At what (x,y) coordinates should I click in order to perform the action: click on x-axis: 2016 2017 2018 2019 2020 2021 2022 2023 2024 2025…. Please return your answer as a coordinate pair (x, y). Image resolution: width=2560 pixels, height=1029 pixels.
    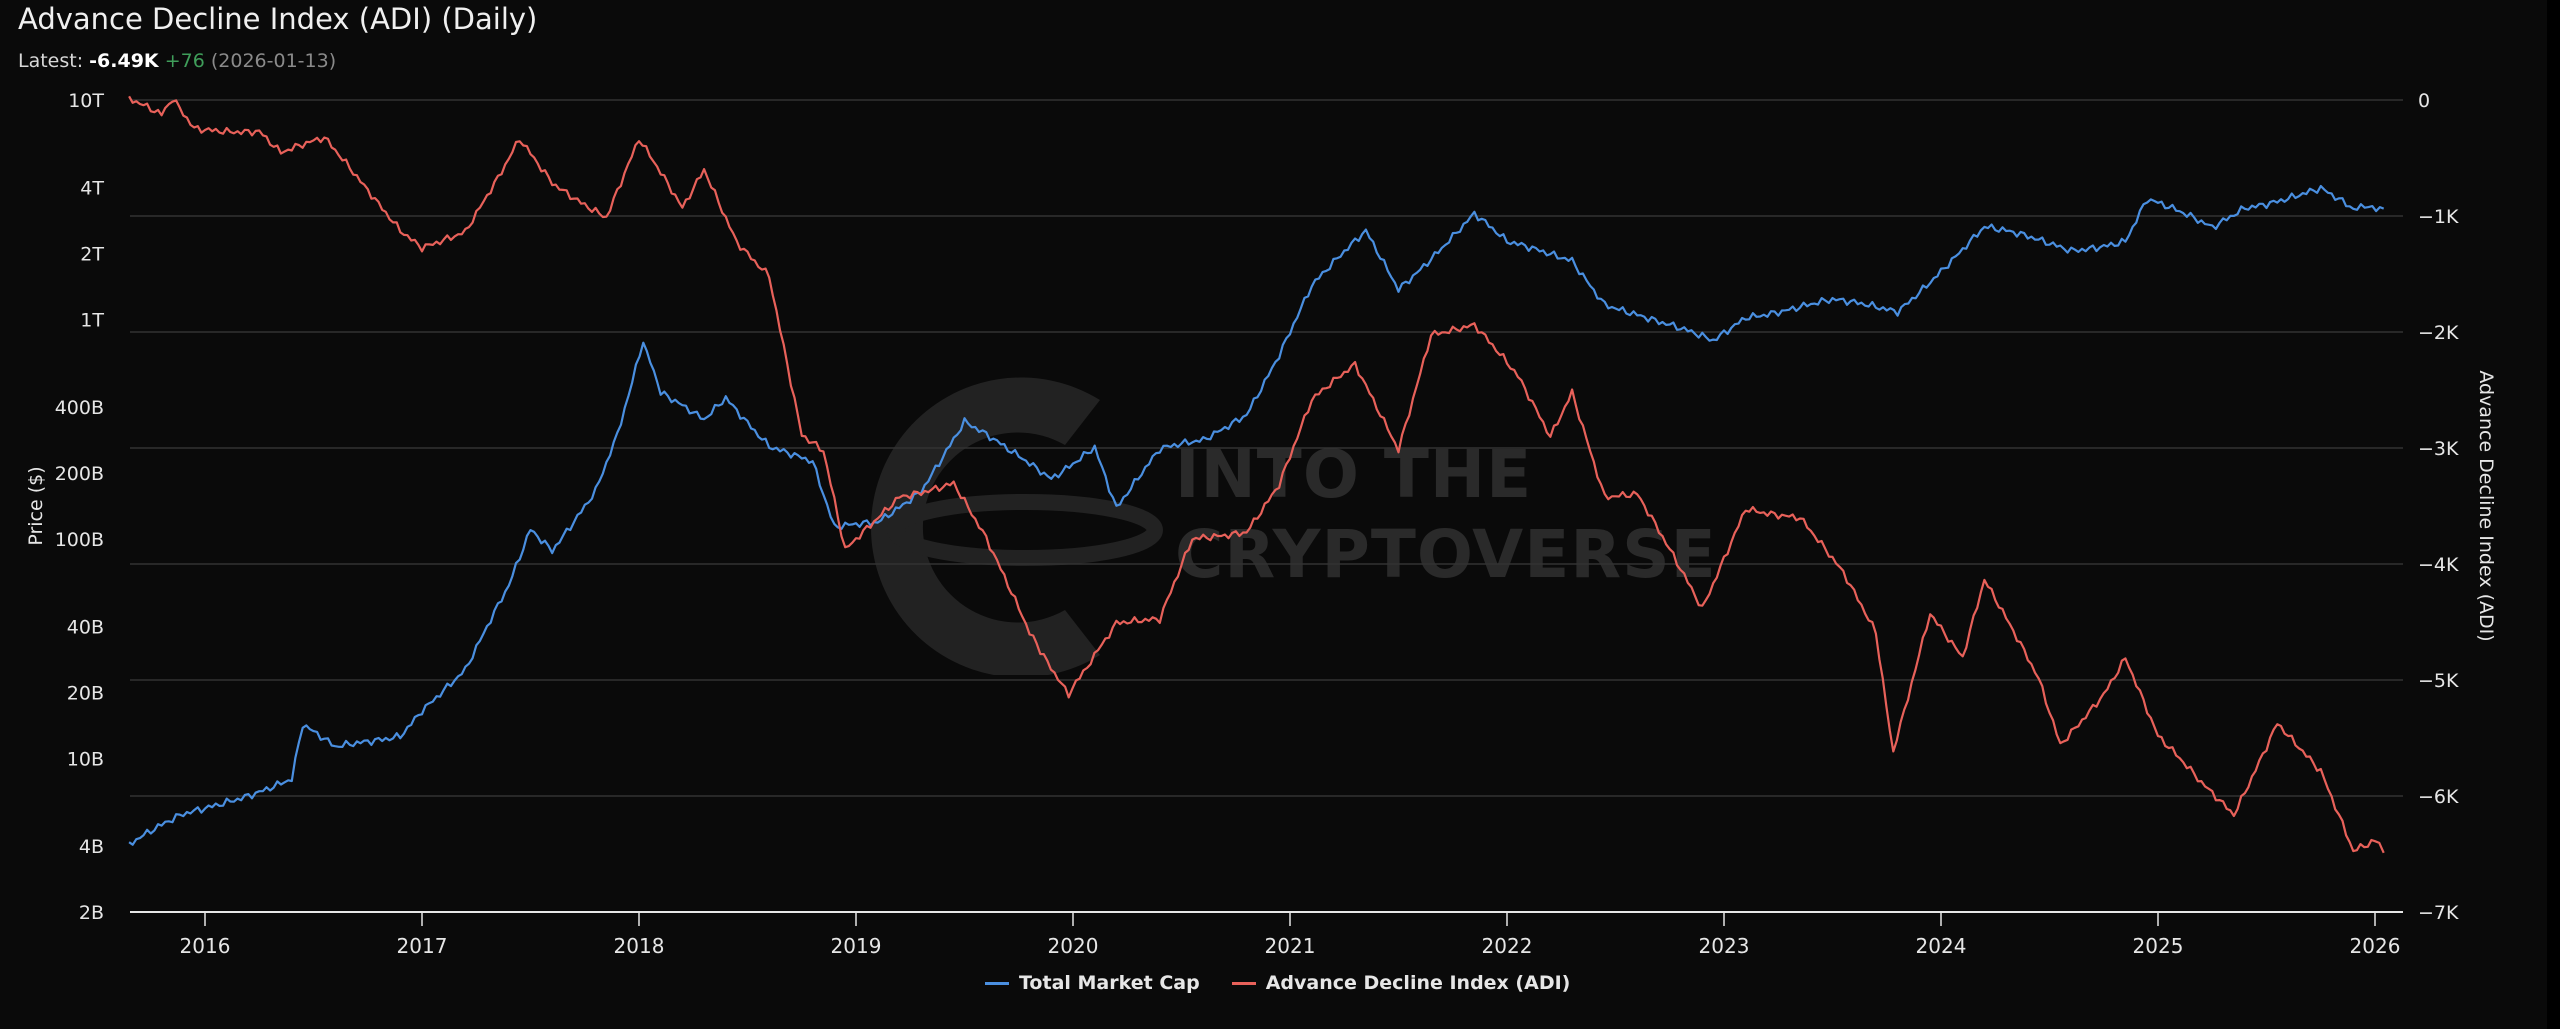
    Looking at the image, I should click on (1266, 934).